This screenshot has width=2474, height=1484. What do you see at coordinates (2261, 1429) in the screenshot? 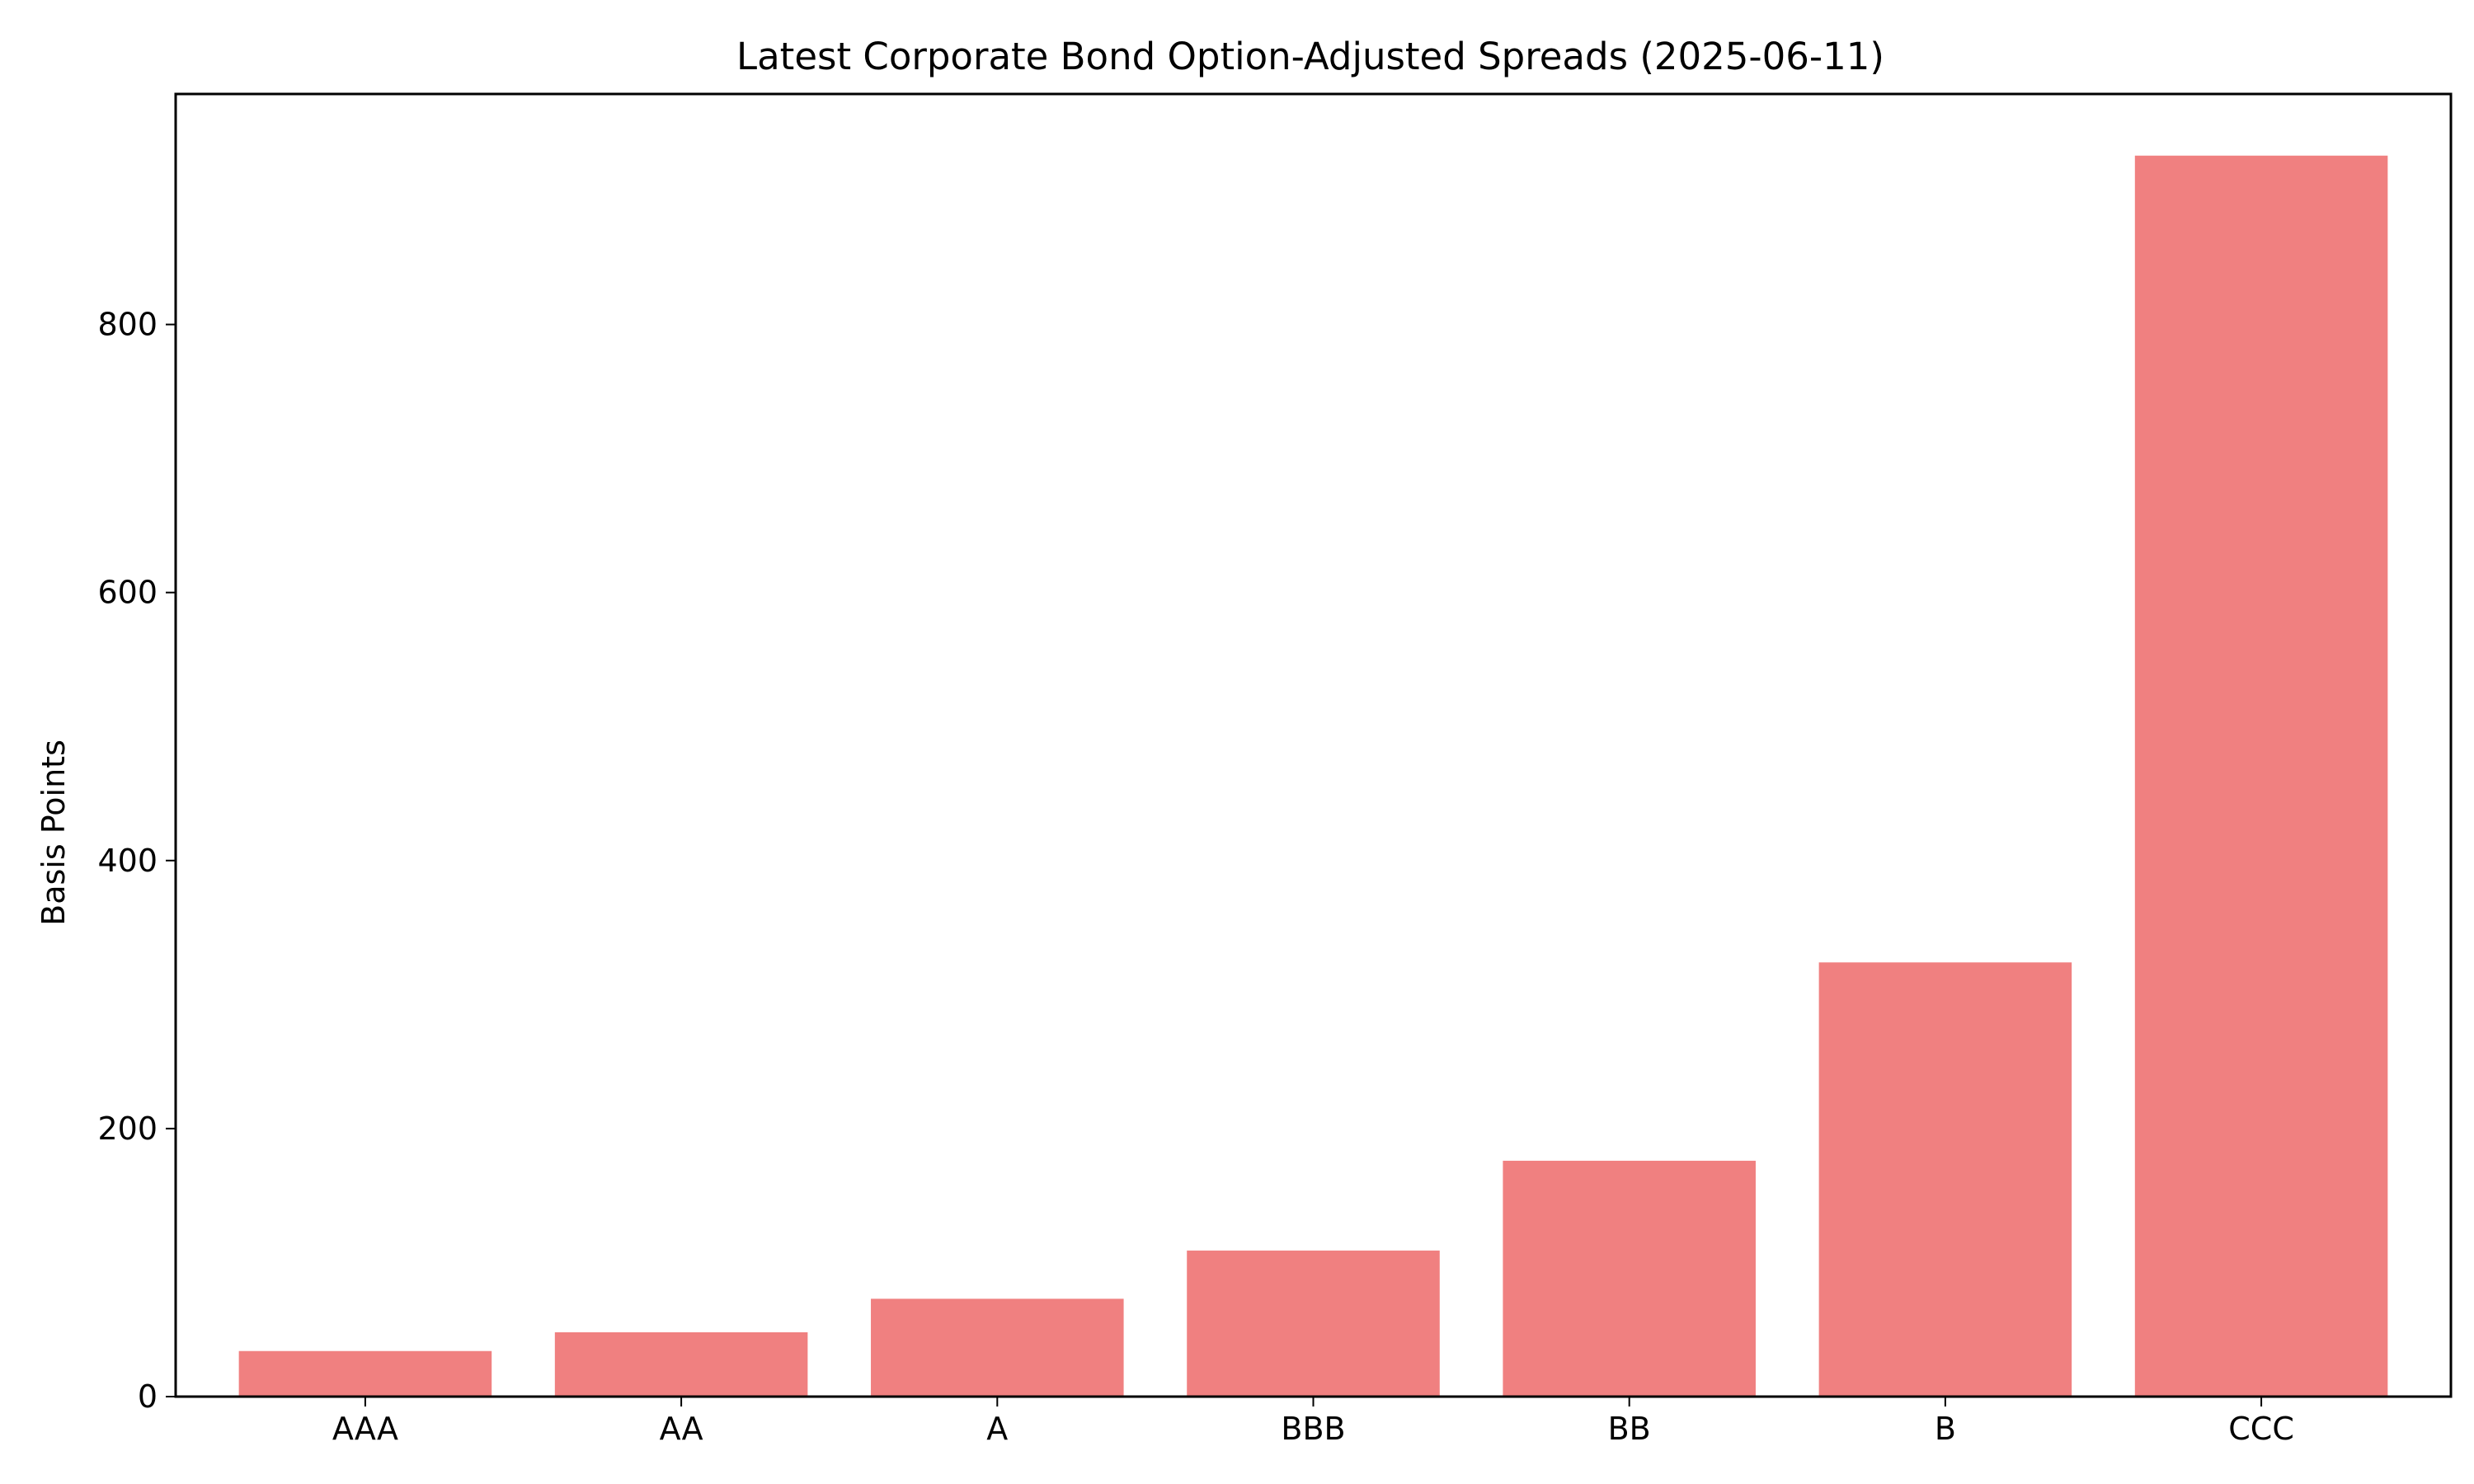
I see `x-tick-label: CCC` at bounding box center [2261, 1429].